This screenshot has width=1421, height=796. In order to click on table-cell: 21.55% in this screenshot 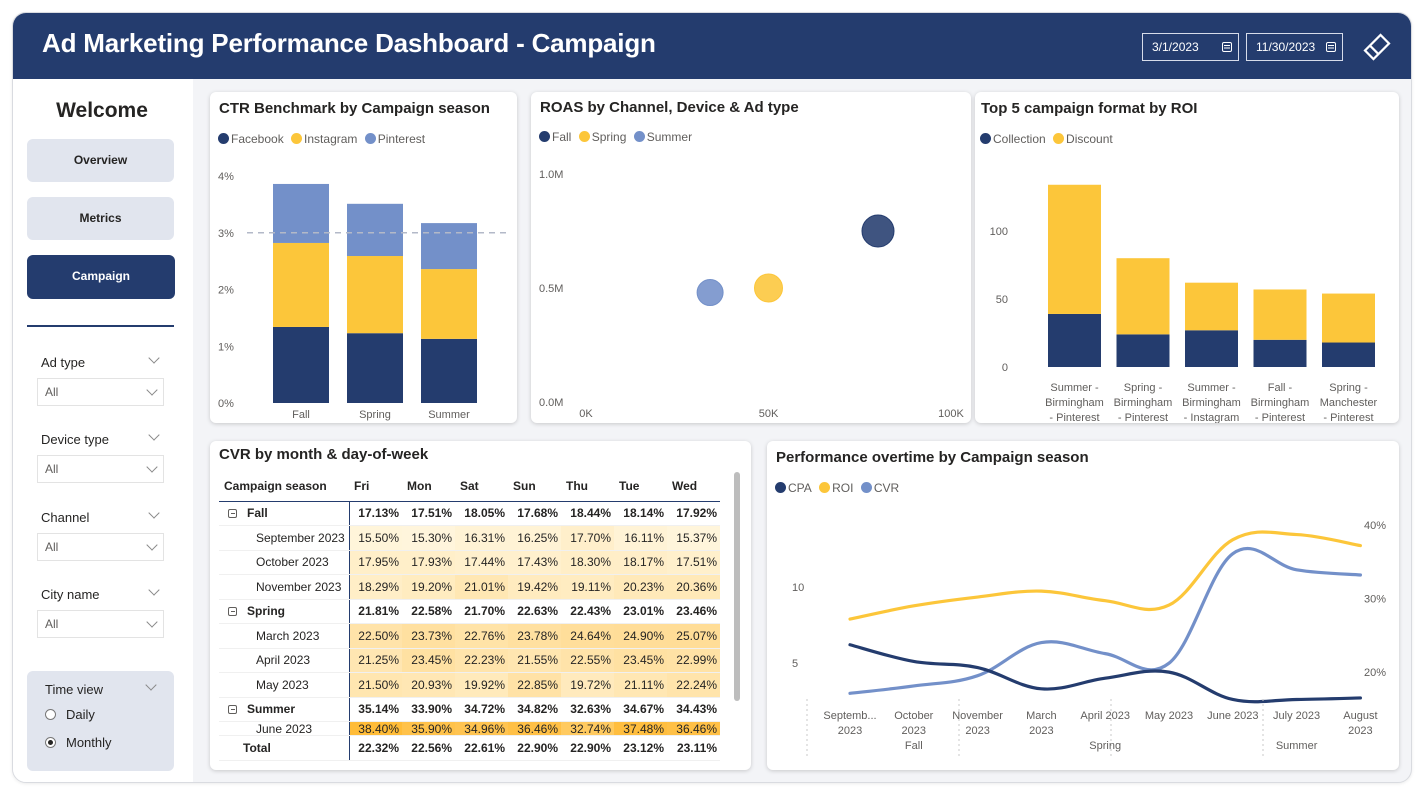, I will do `click(534, 660)`.